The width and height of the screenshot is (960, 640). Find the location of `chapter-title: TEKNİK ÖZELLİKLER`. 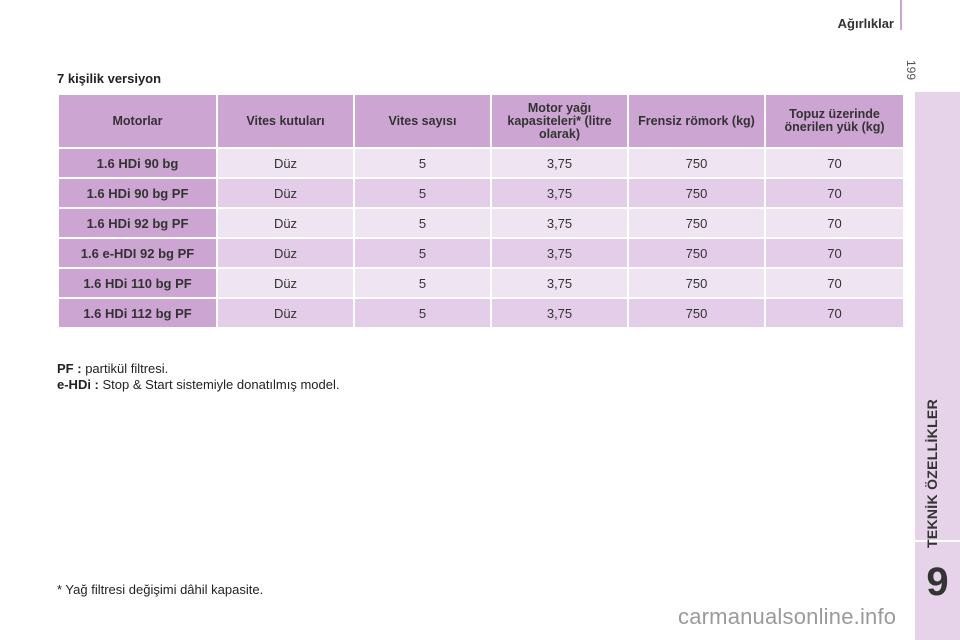

chapter-title: TEKNİK ÖZELLİKLER is located at coordinates (932, 473).